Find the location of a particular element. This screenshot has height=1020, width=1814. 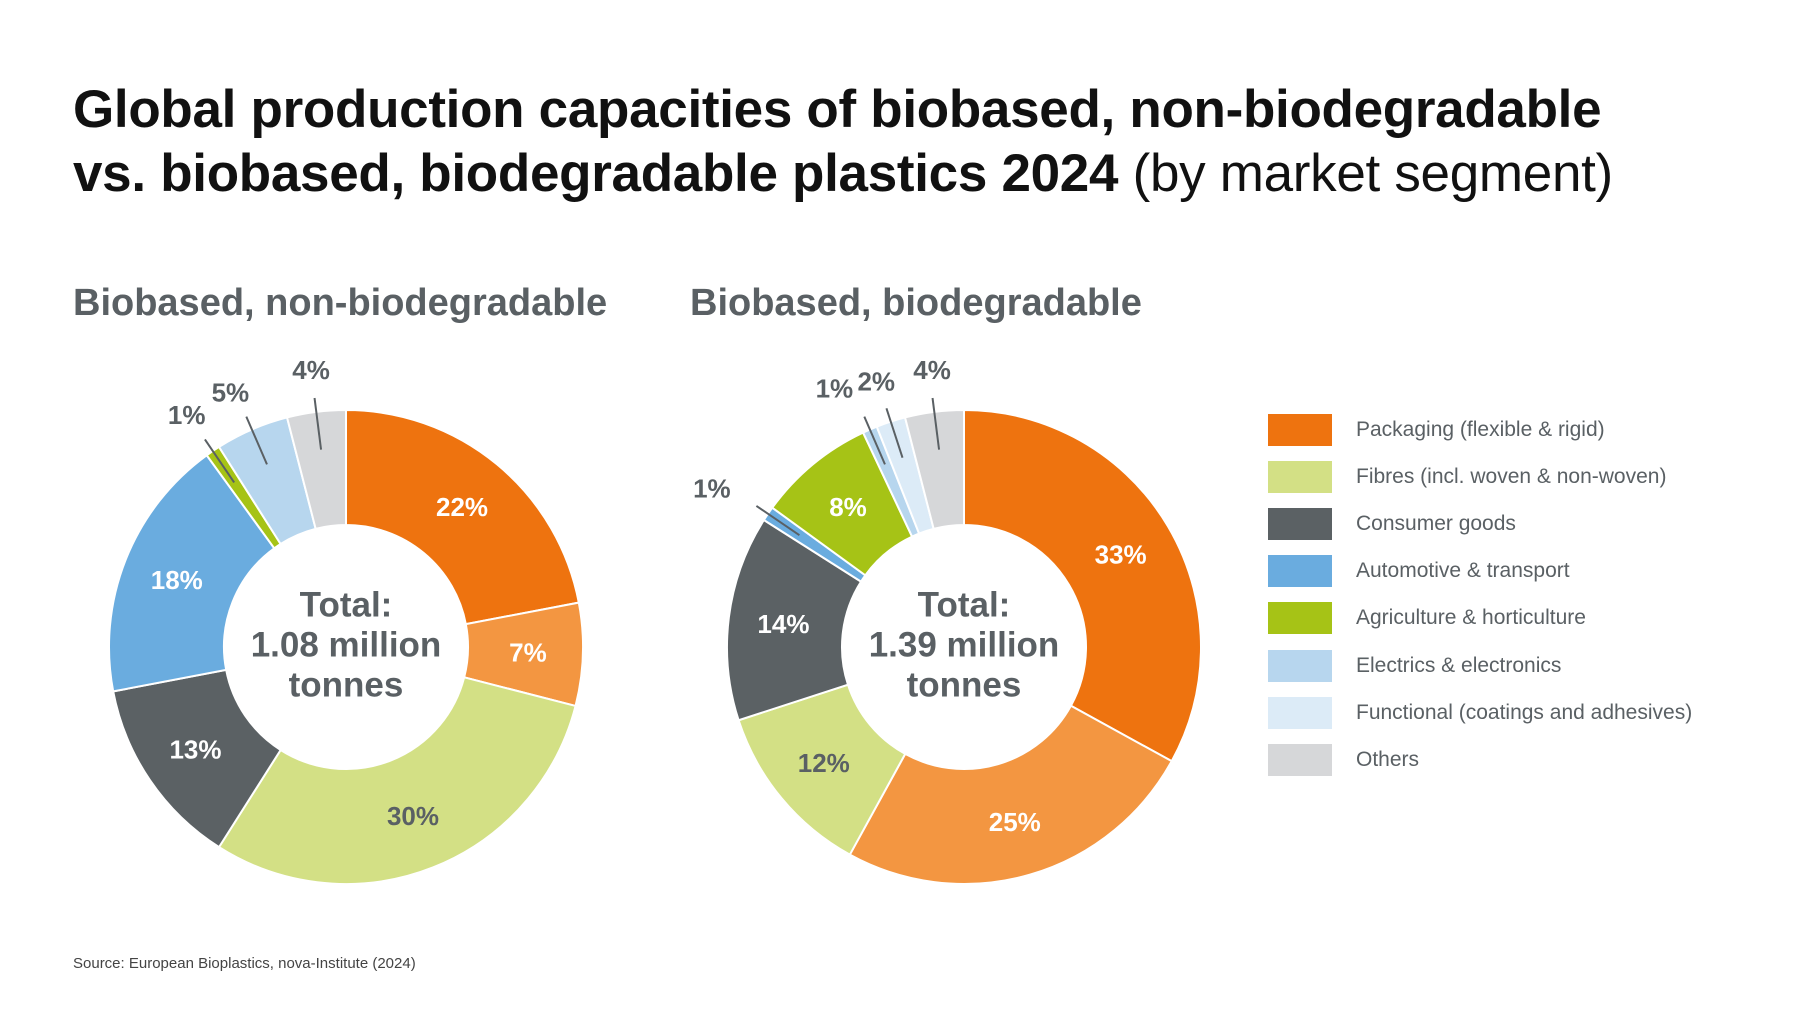

data-label: 25% is located at coordinates (1015, 822).